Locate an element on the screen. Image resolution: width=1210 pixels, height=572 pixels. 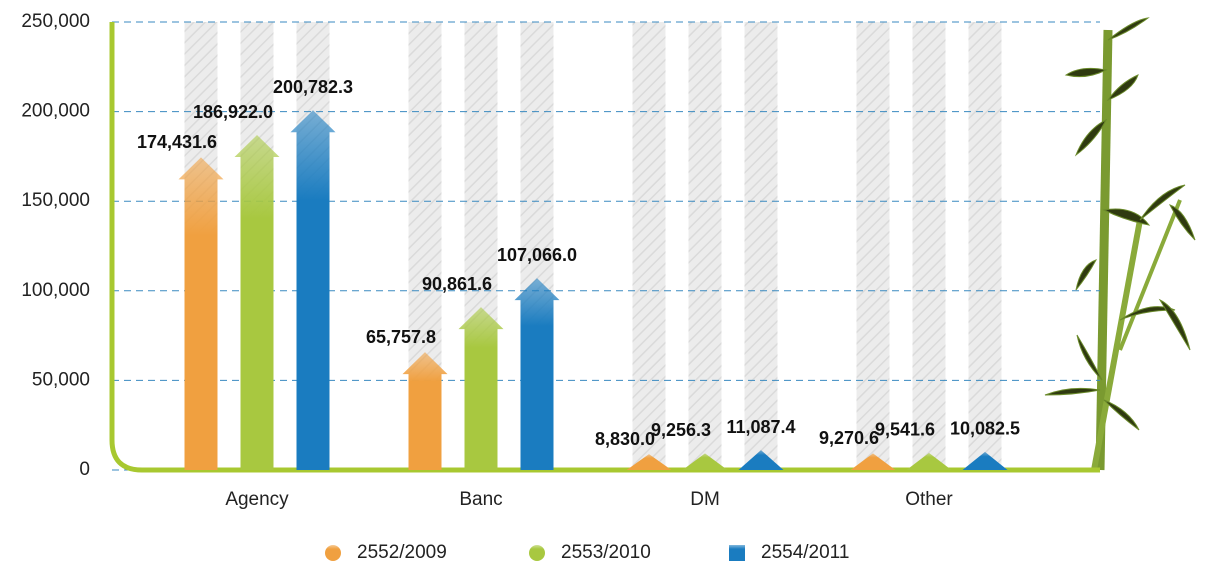
value-label: 11,087.4 is located at coordinates (760, 427).